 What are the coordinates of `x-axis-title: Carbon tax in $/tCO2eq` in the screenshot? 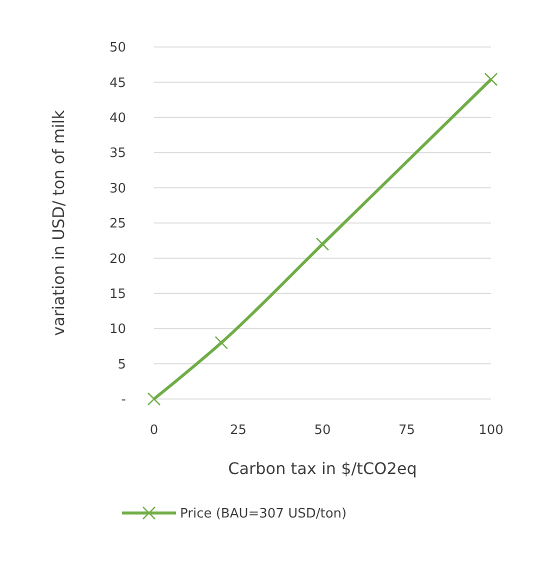 It's located at (322, 468).